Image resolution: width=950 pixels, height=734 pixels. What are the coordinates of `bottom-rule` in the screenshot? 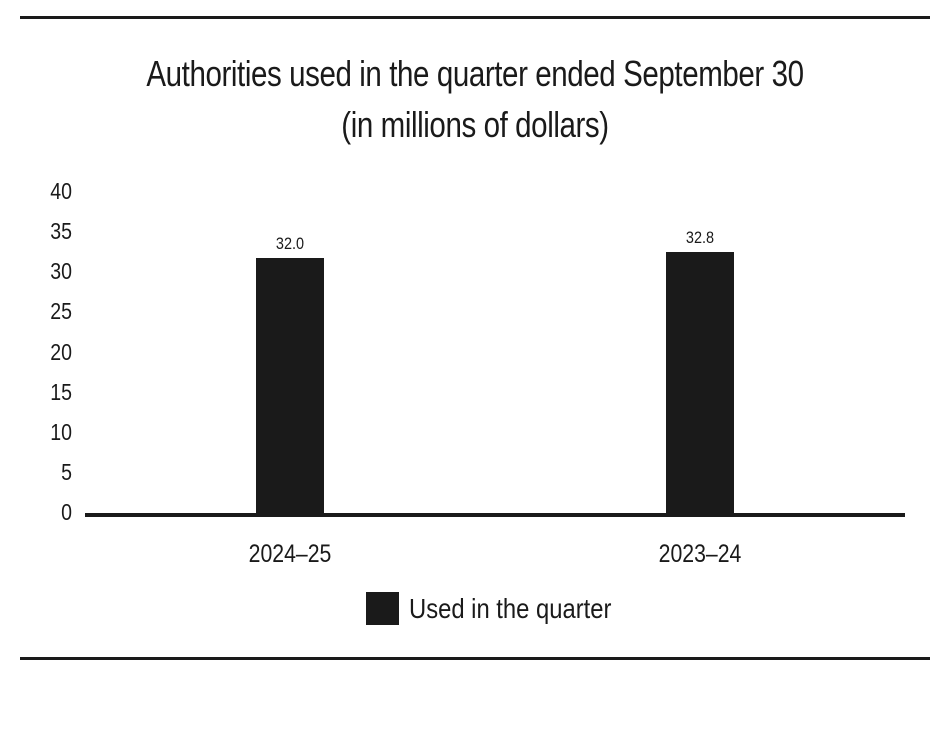 It's located at (475, 658).